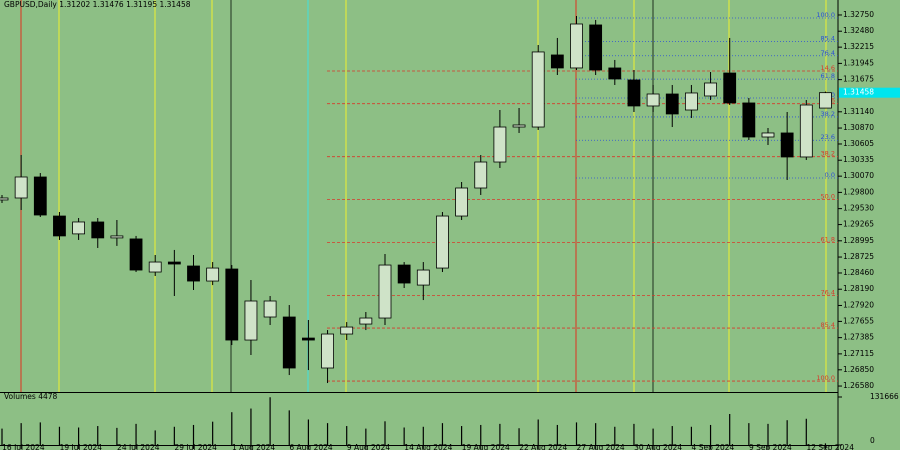 This screenshot has height=450, width=900. What do you see at coordinates (81, 446) in the screenshot?
I see `x-tick-label: 19 Jul 2024` at bounding box center [81, 446].